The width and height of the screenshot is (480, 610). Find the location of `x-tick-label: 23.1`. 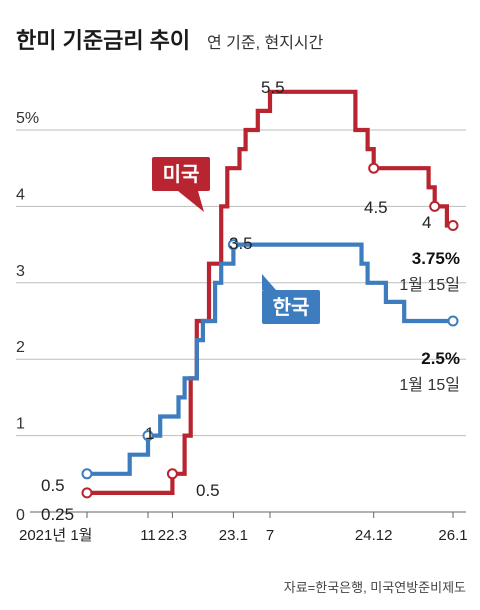

x-tick-label: 23.1 is located at coordinates (233, 535).